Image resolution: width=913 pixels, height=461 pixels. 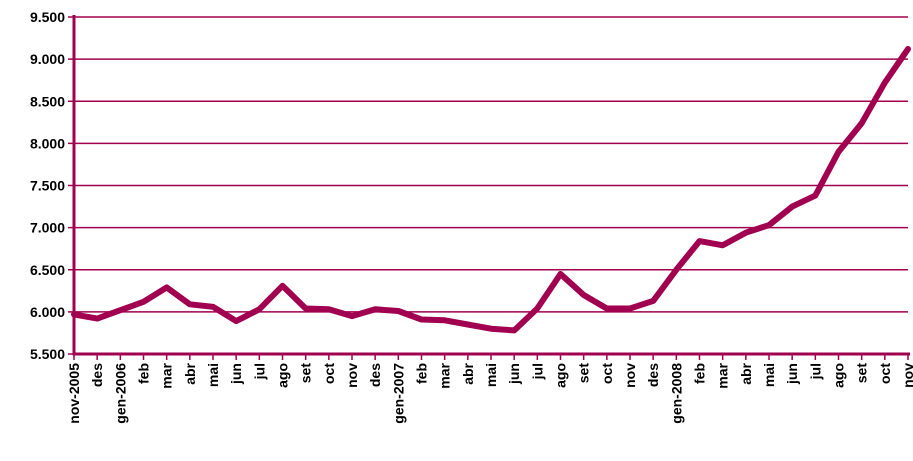 What do you see at coordinates (47, 17) in the screenshot?
I see `y-tick-label: 9.500` at bounding box center [47, 17].